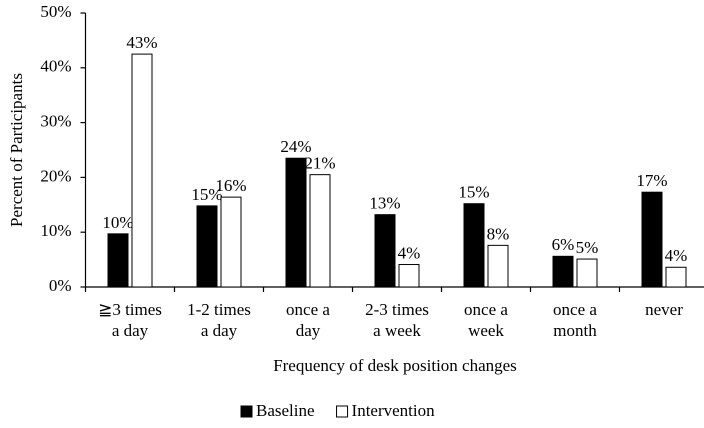 The image size is (704, 428). Describe the element at coordinates (575, 320) in the screenshot. I see `x-tick-label: once a month` at that location.